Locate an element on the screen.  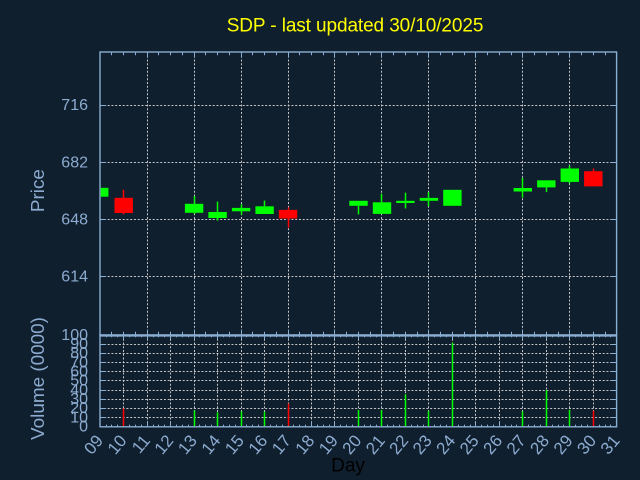
svg-text: 80 is located at coordinates (79, 353).